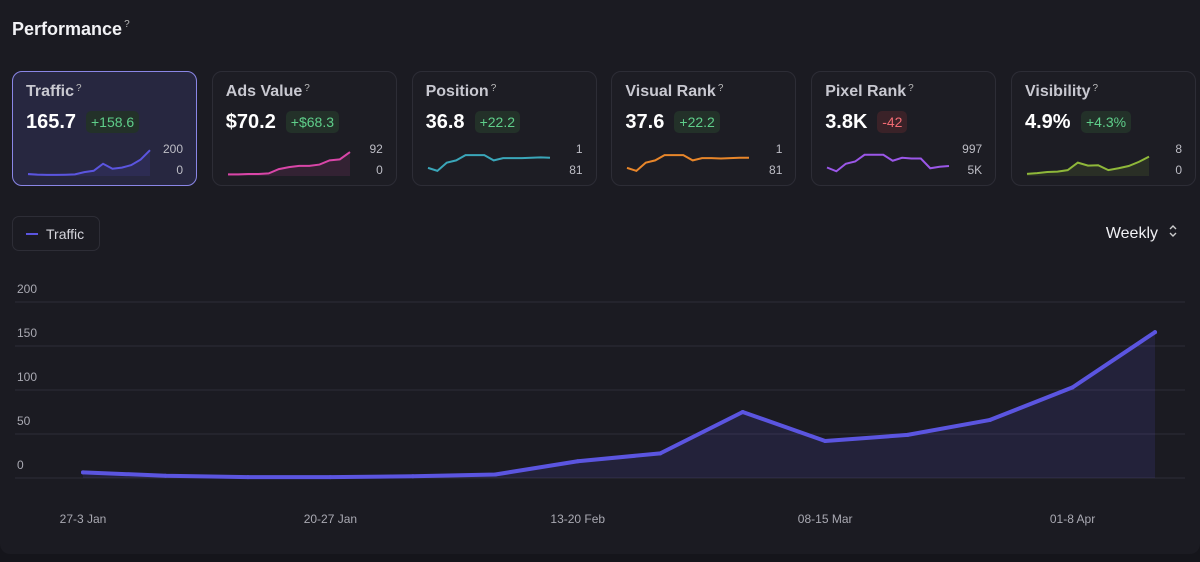 This screenshot has width=1200, height=562. Describe the element at coordinates (250, 122) in the screenshot. I see `card-value: $70.2` at that location.